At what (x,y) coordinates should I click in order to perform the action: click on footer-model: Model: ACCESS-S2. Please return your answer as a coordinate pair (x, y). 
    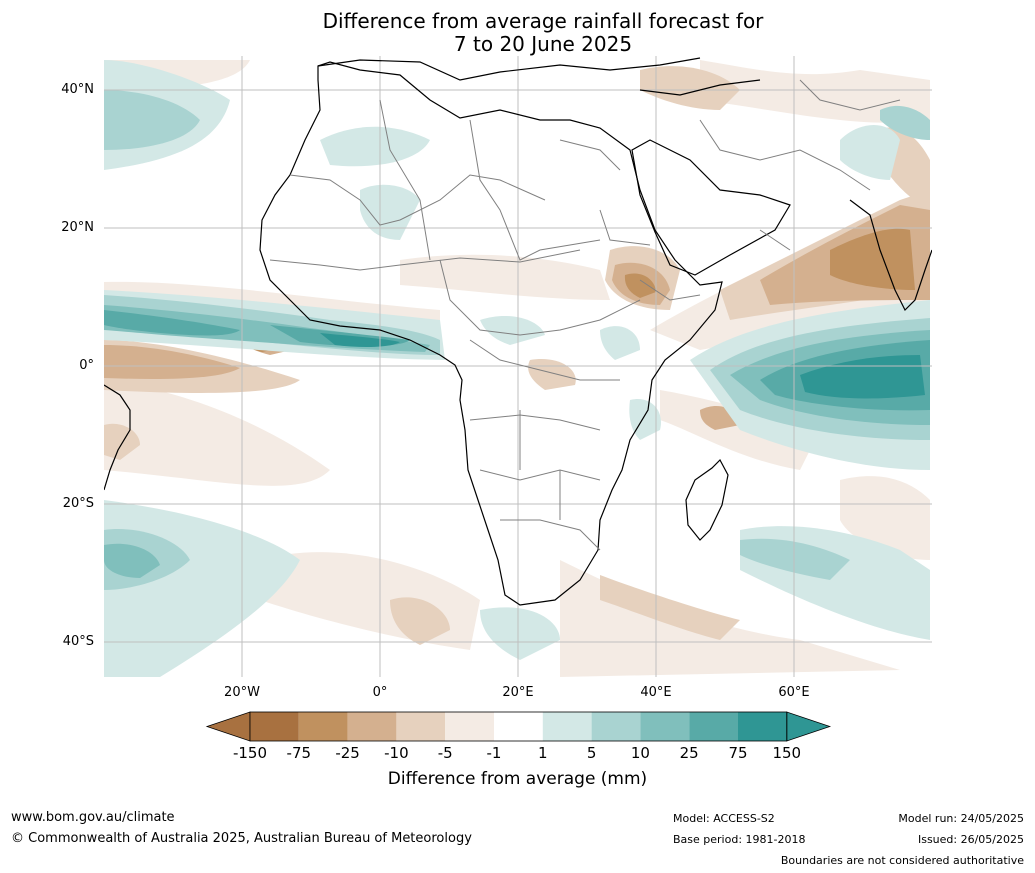
    Looking at the image, I should click on (724, 818).